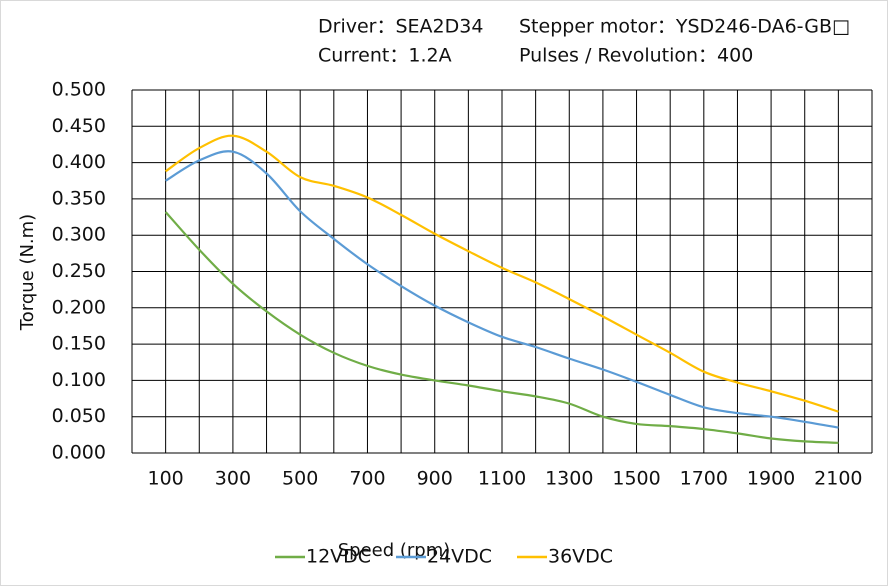 The height and width of the screenshot is (586, 888). I want to click on header-text: Pulses / Revolution：400, so click(636, 56).